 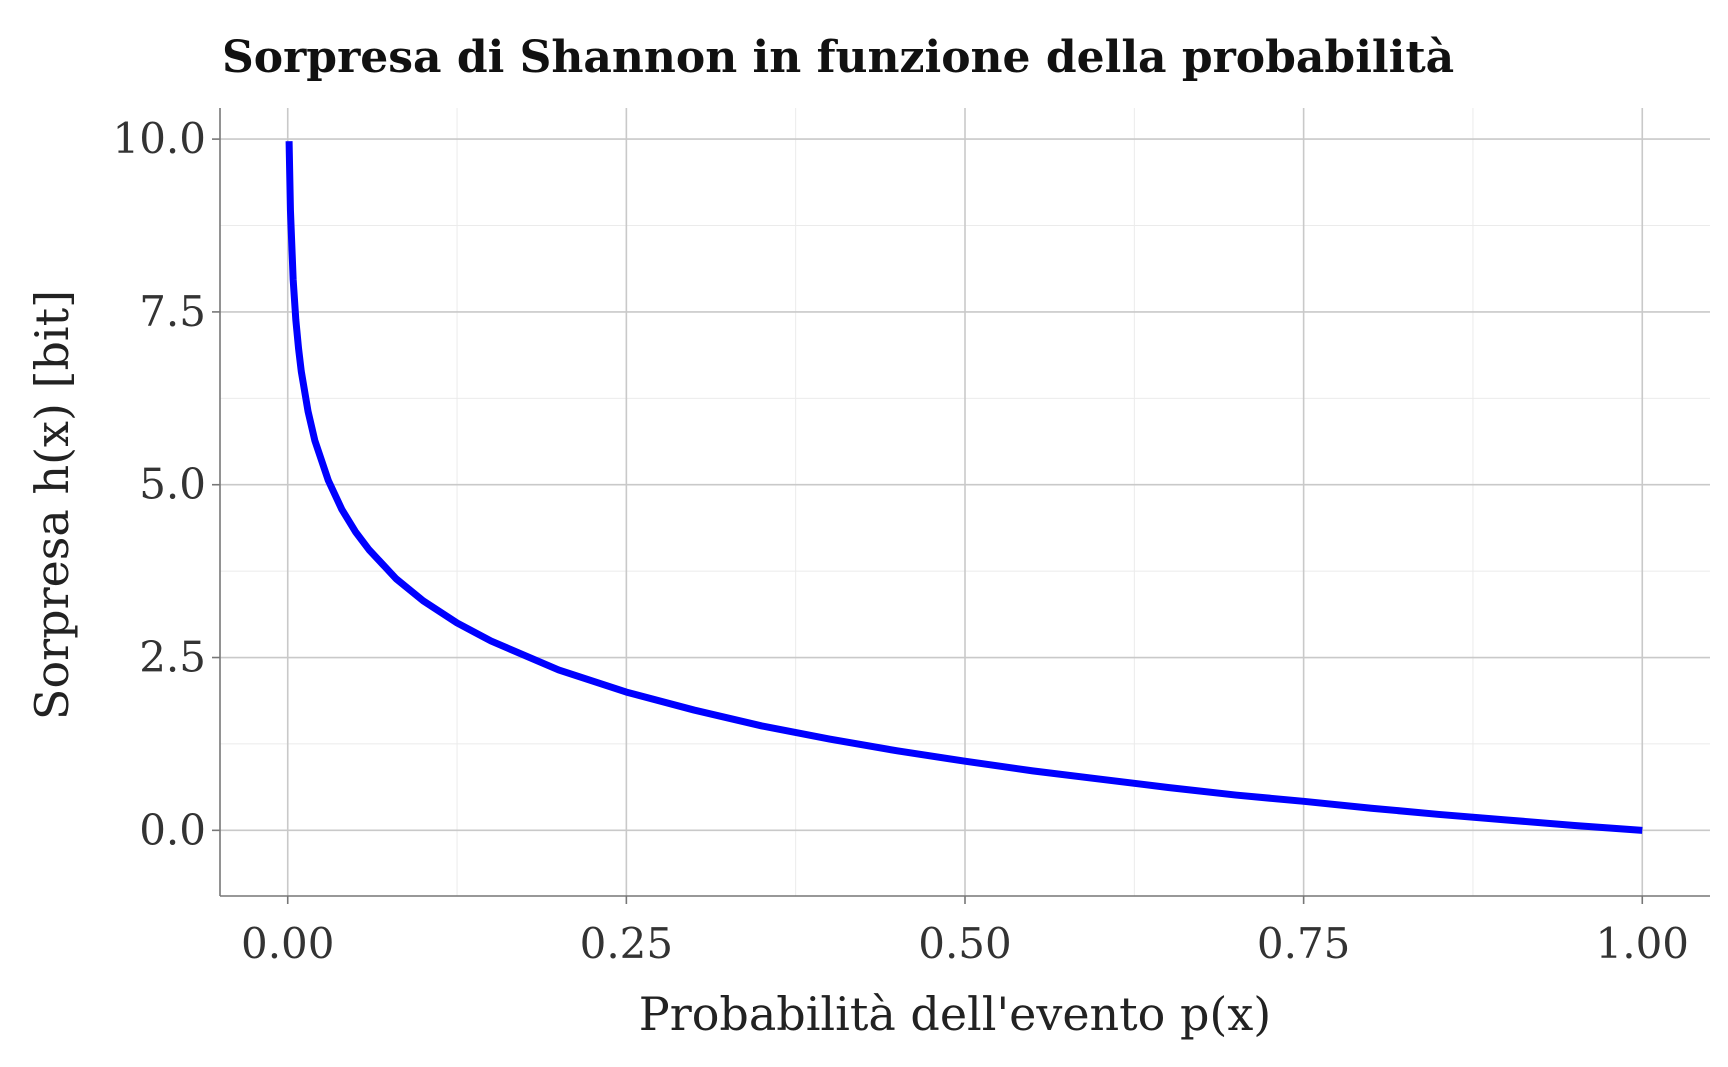 I want to click on x-tick-label: 0.00, so click(x=288, y=943).